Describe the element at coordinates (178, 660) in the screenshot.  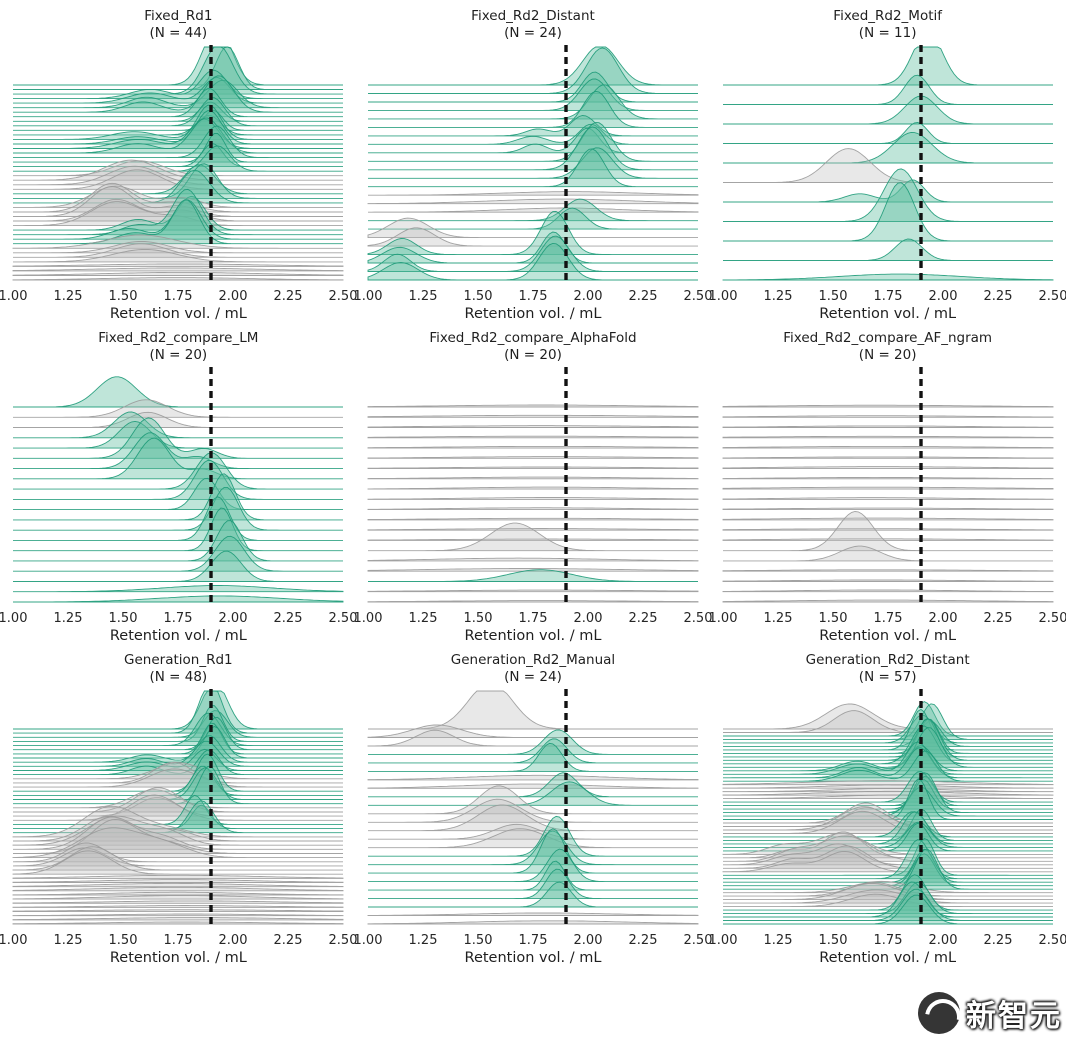
I see `panel-title: Generation_Rd1` at that location.